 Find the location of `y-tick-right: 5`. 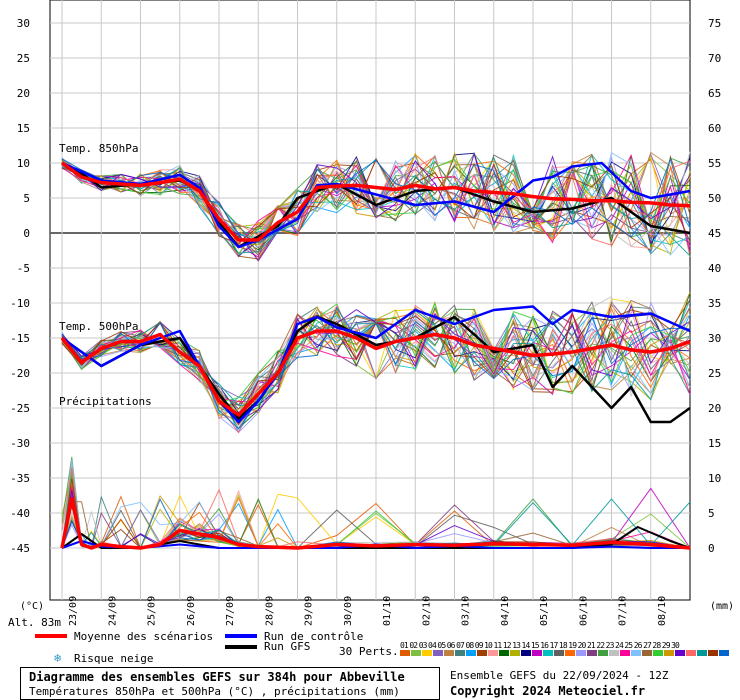

y-tick-right: 5 is located at coordinates (711, 513).